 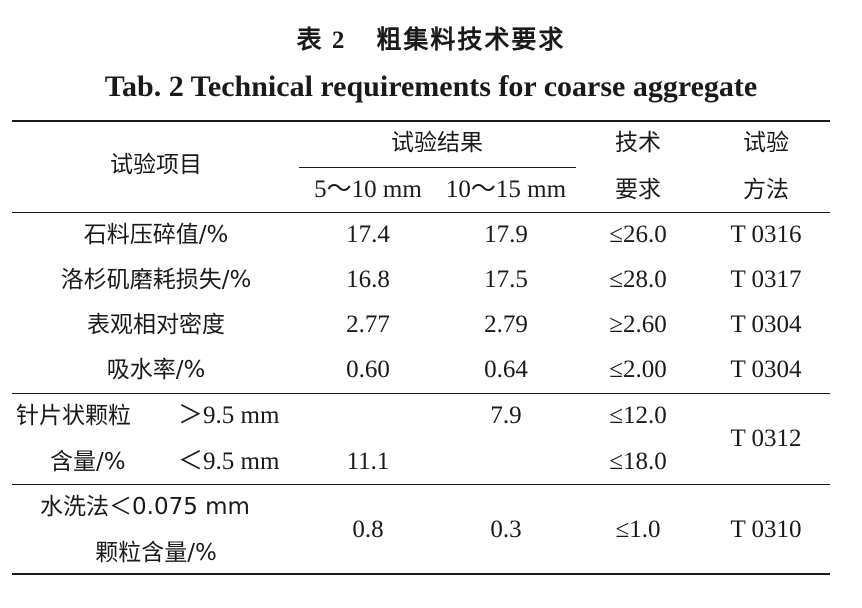 I want to click on row-requirement: ≤2.00, so click(x=638, y=369).